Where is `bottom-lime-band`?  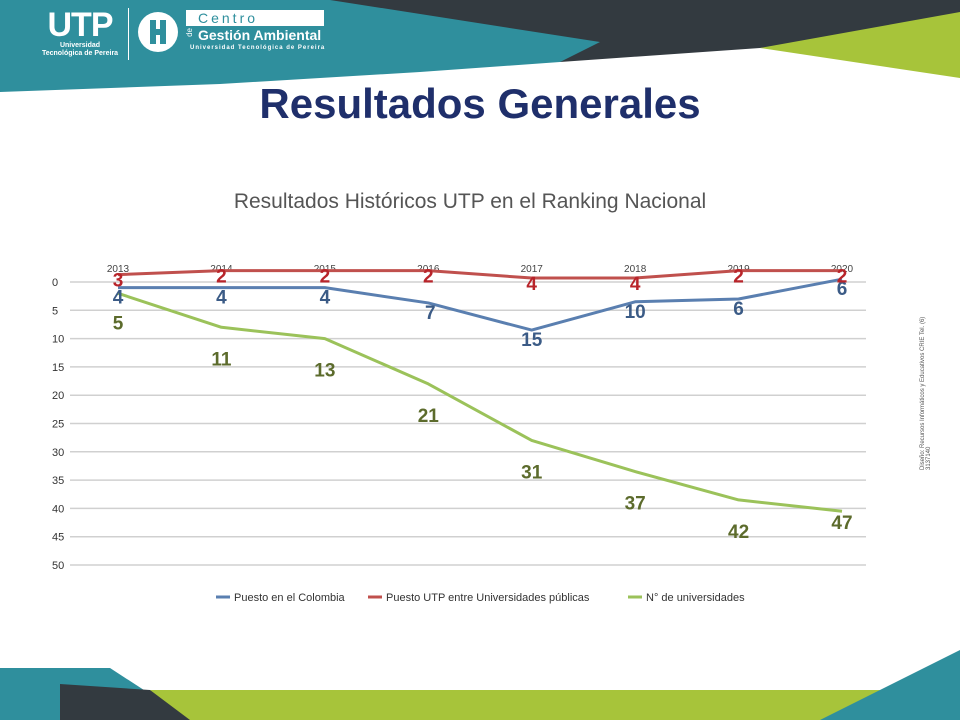
bottom-lime-band is located at coordinates (515, 705).